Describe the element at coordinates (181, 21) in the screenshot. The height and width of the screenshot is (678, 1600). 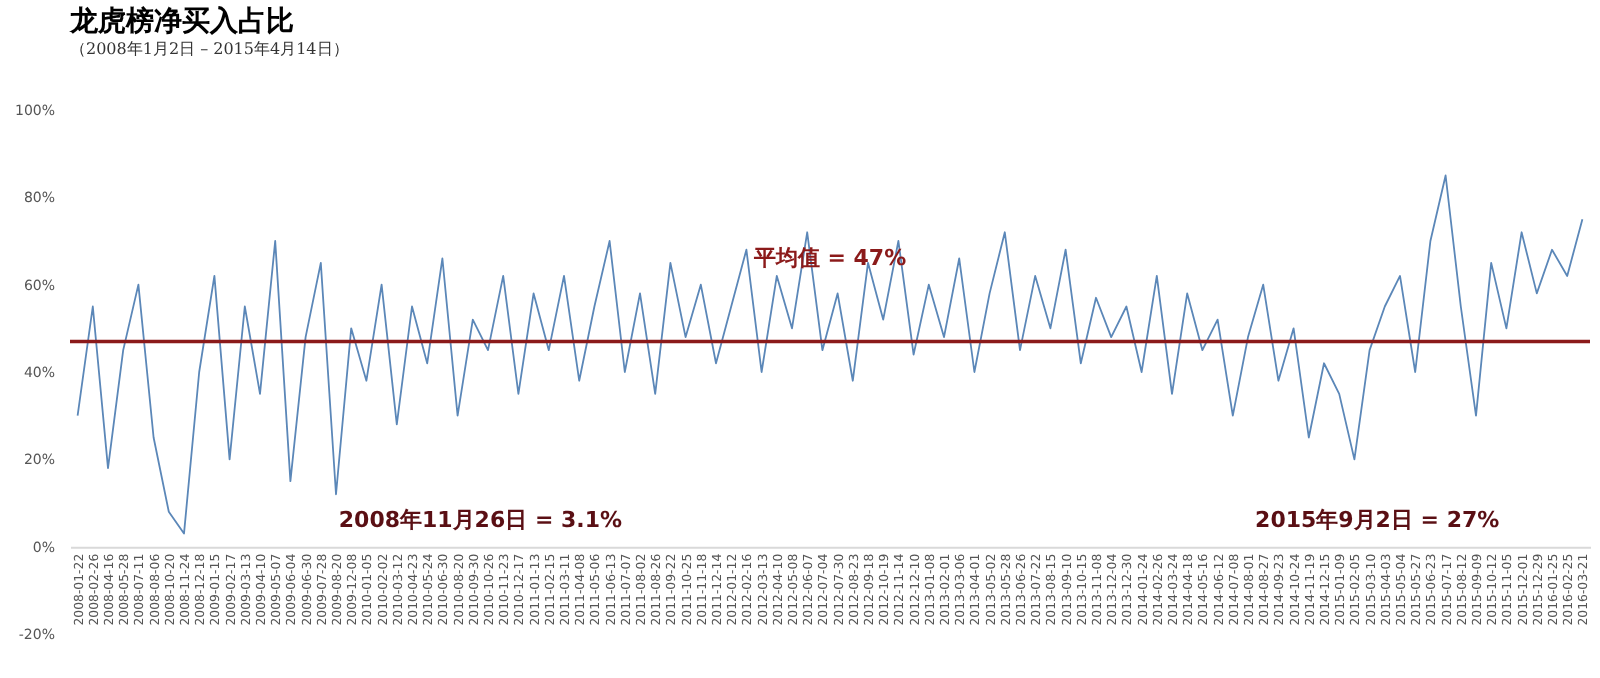
I see `chart-title: 龙虎榜净买入占比` at that location.